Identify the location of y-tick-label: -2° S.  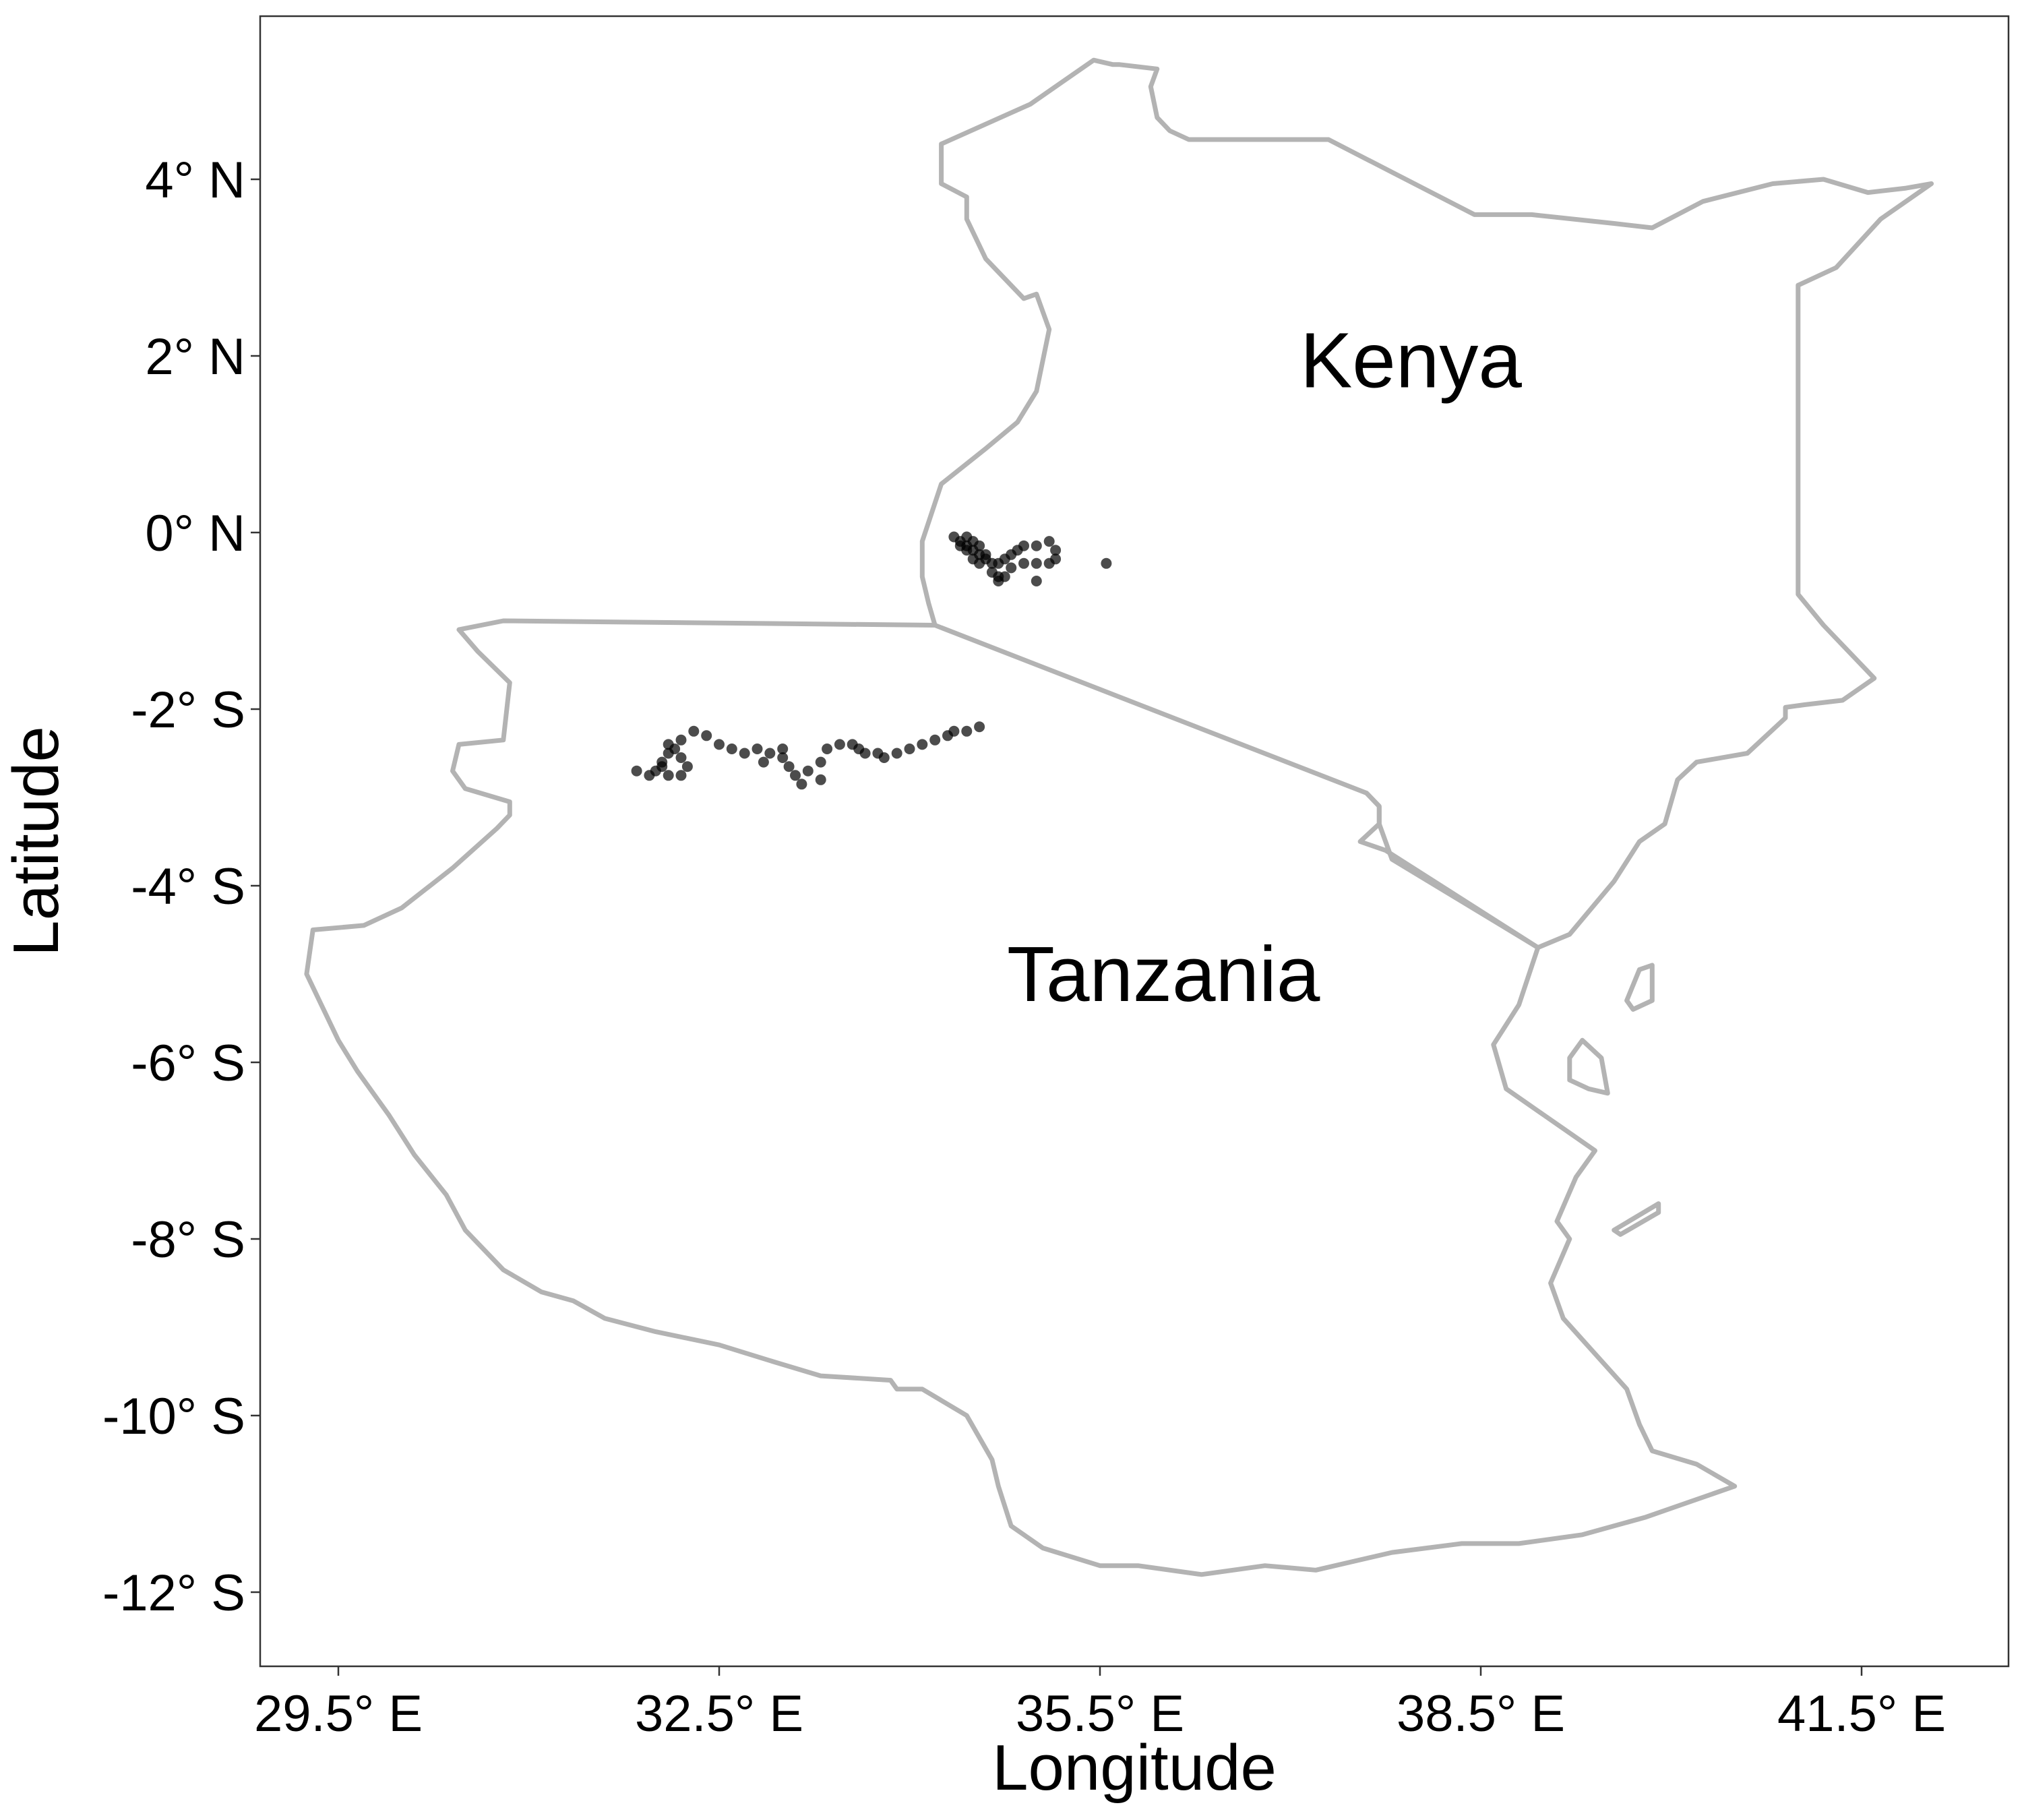
(188, 710).